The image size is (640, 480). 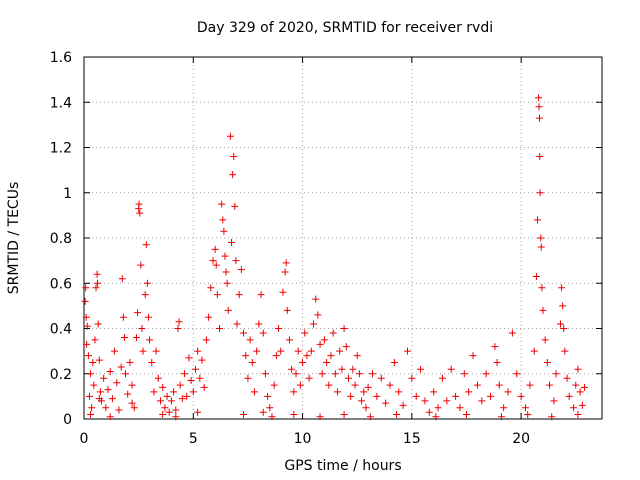 What do you see at coordinates (84, 439) in the screenshot?
I see `x-tick-label: 0` at bounding box center [84, 439].